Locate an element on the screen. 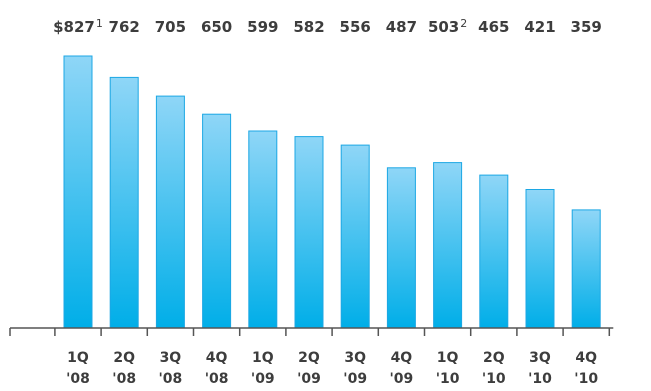 Image resolution: width=651 pixels, height=391 pixels. value-label-text: 487 is located at coordinates (401, 27).